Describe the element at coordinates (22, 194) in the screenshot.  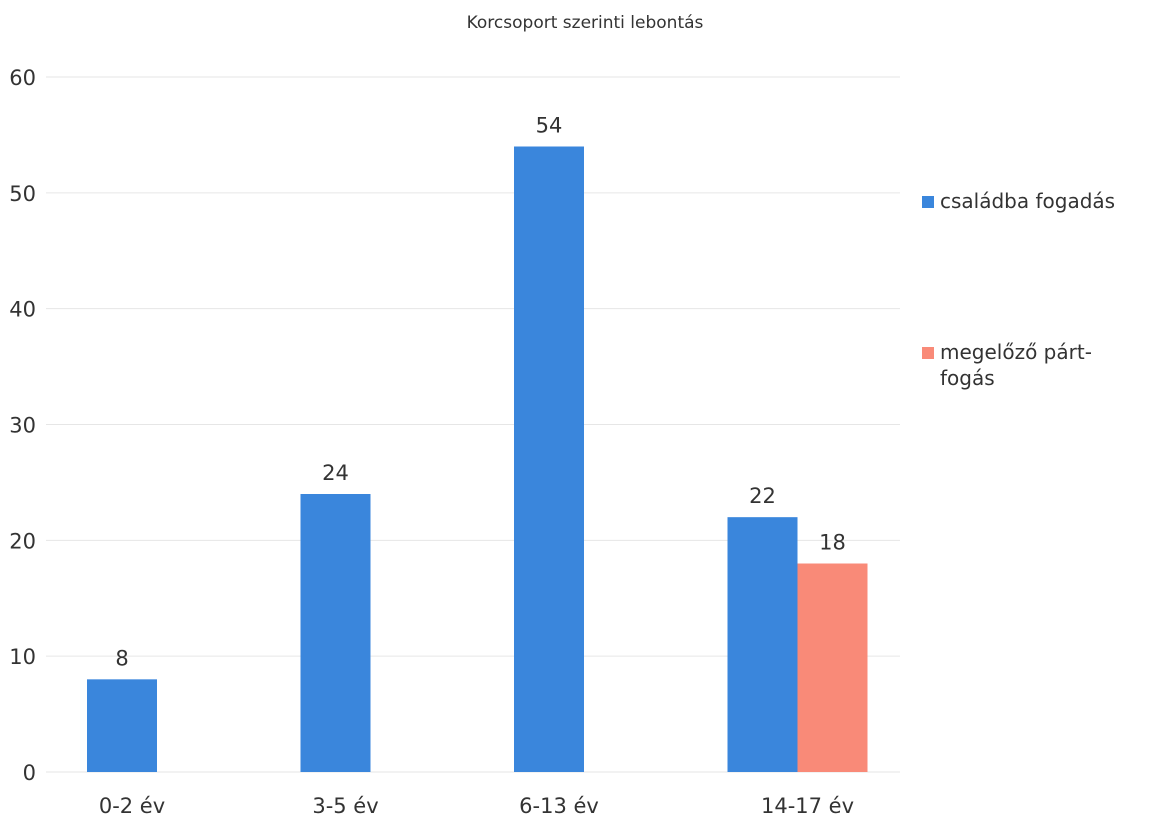
I see `y-tick-label: 50` at that location.